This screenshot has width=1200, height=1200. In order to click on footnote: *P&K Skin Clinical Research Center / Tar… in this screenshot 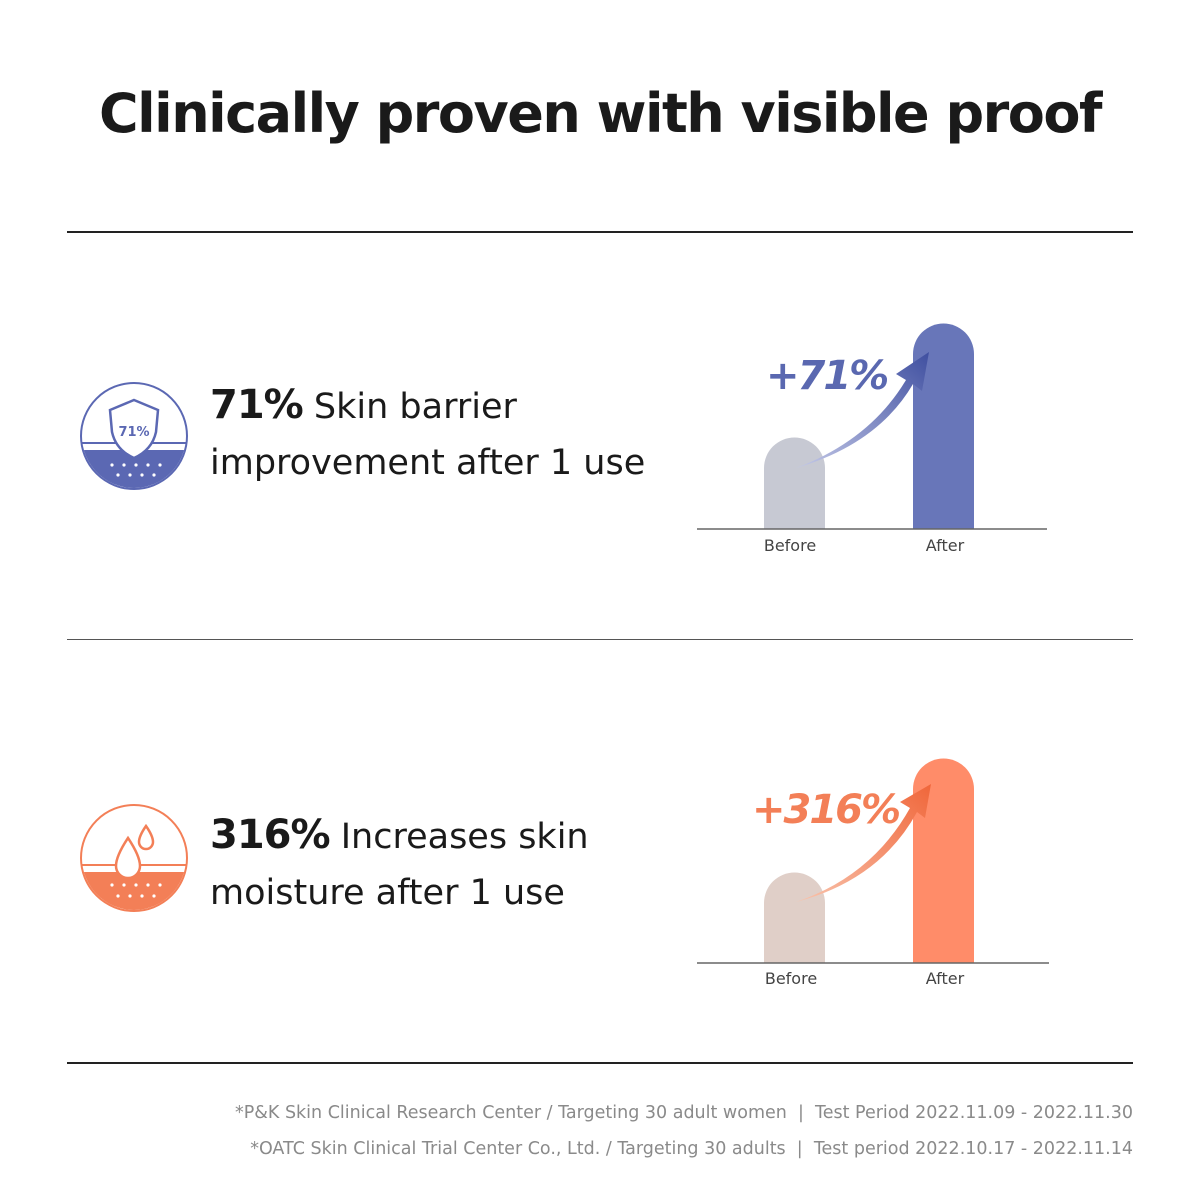, I will do `click(683, 1113)`.